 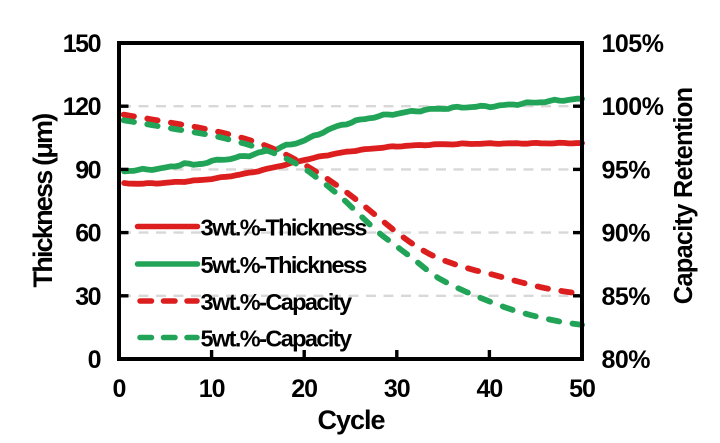 What do you see at coordinates (87, 234) in the screenshot?
I see `svg-text: 60` at bounding box center [87, 234].